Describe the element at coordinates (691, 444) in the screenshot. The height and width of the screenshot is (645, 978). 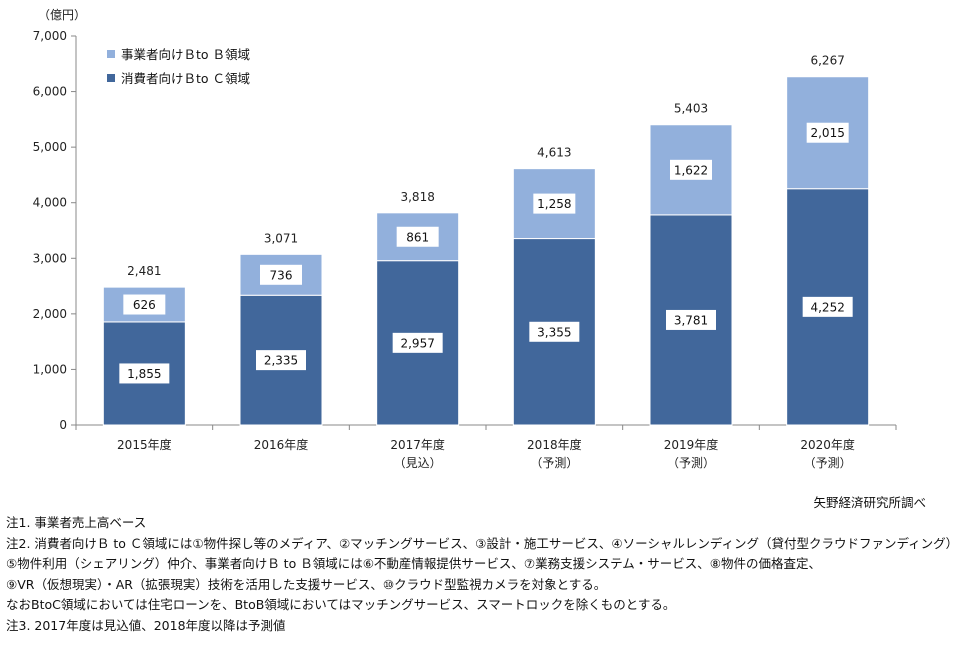
I see `x-tick-label: 2019年度` at that location.